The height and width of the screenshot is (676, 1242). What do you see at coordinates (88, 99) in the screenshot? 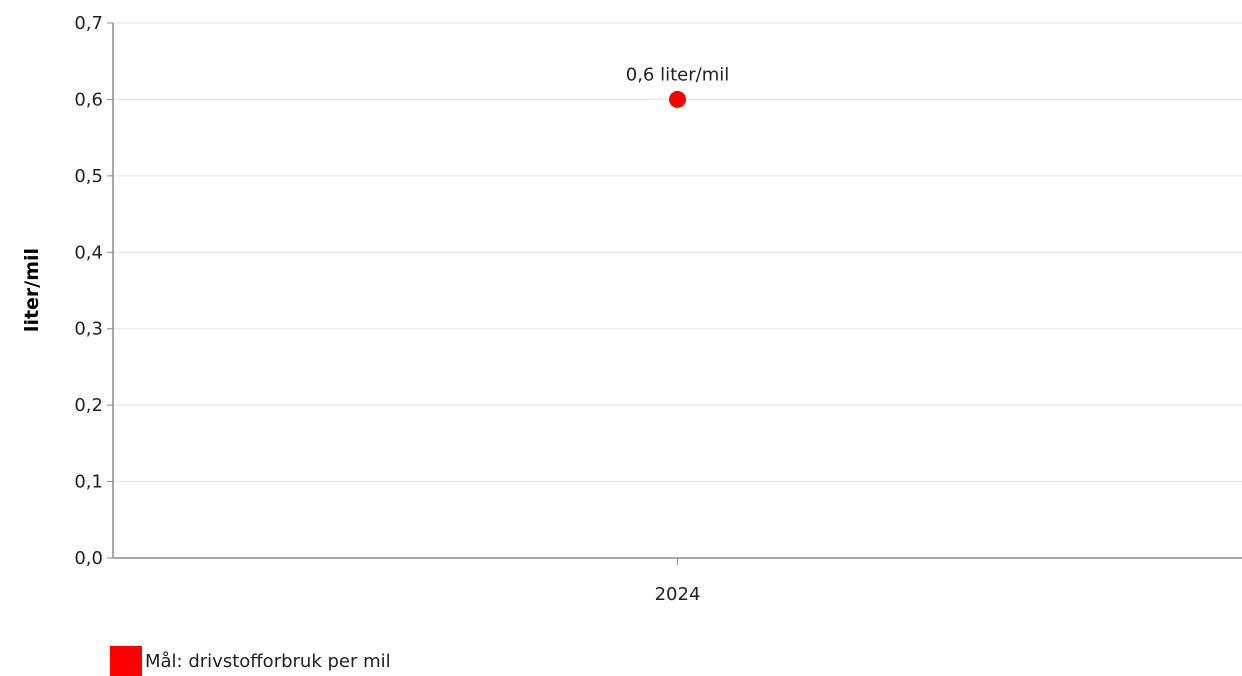
I see `y-tick-label: 0,6` at bounding box center [88, 99].